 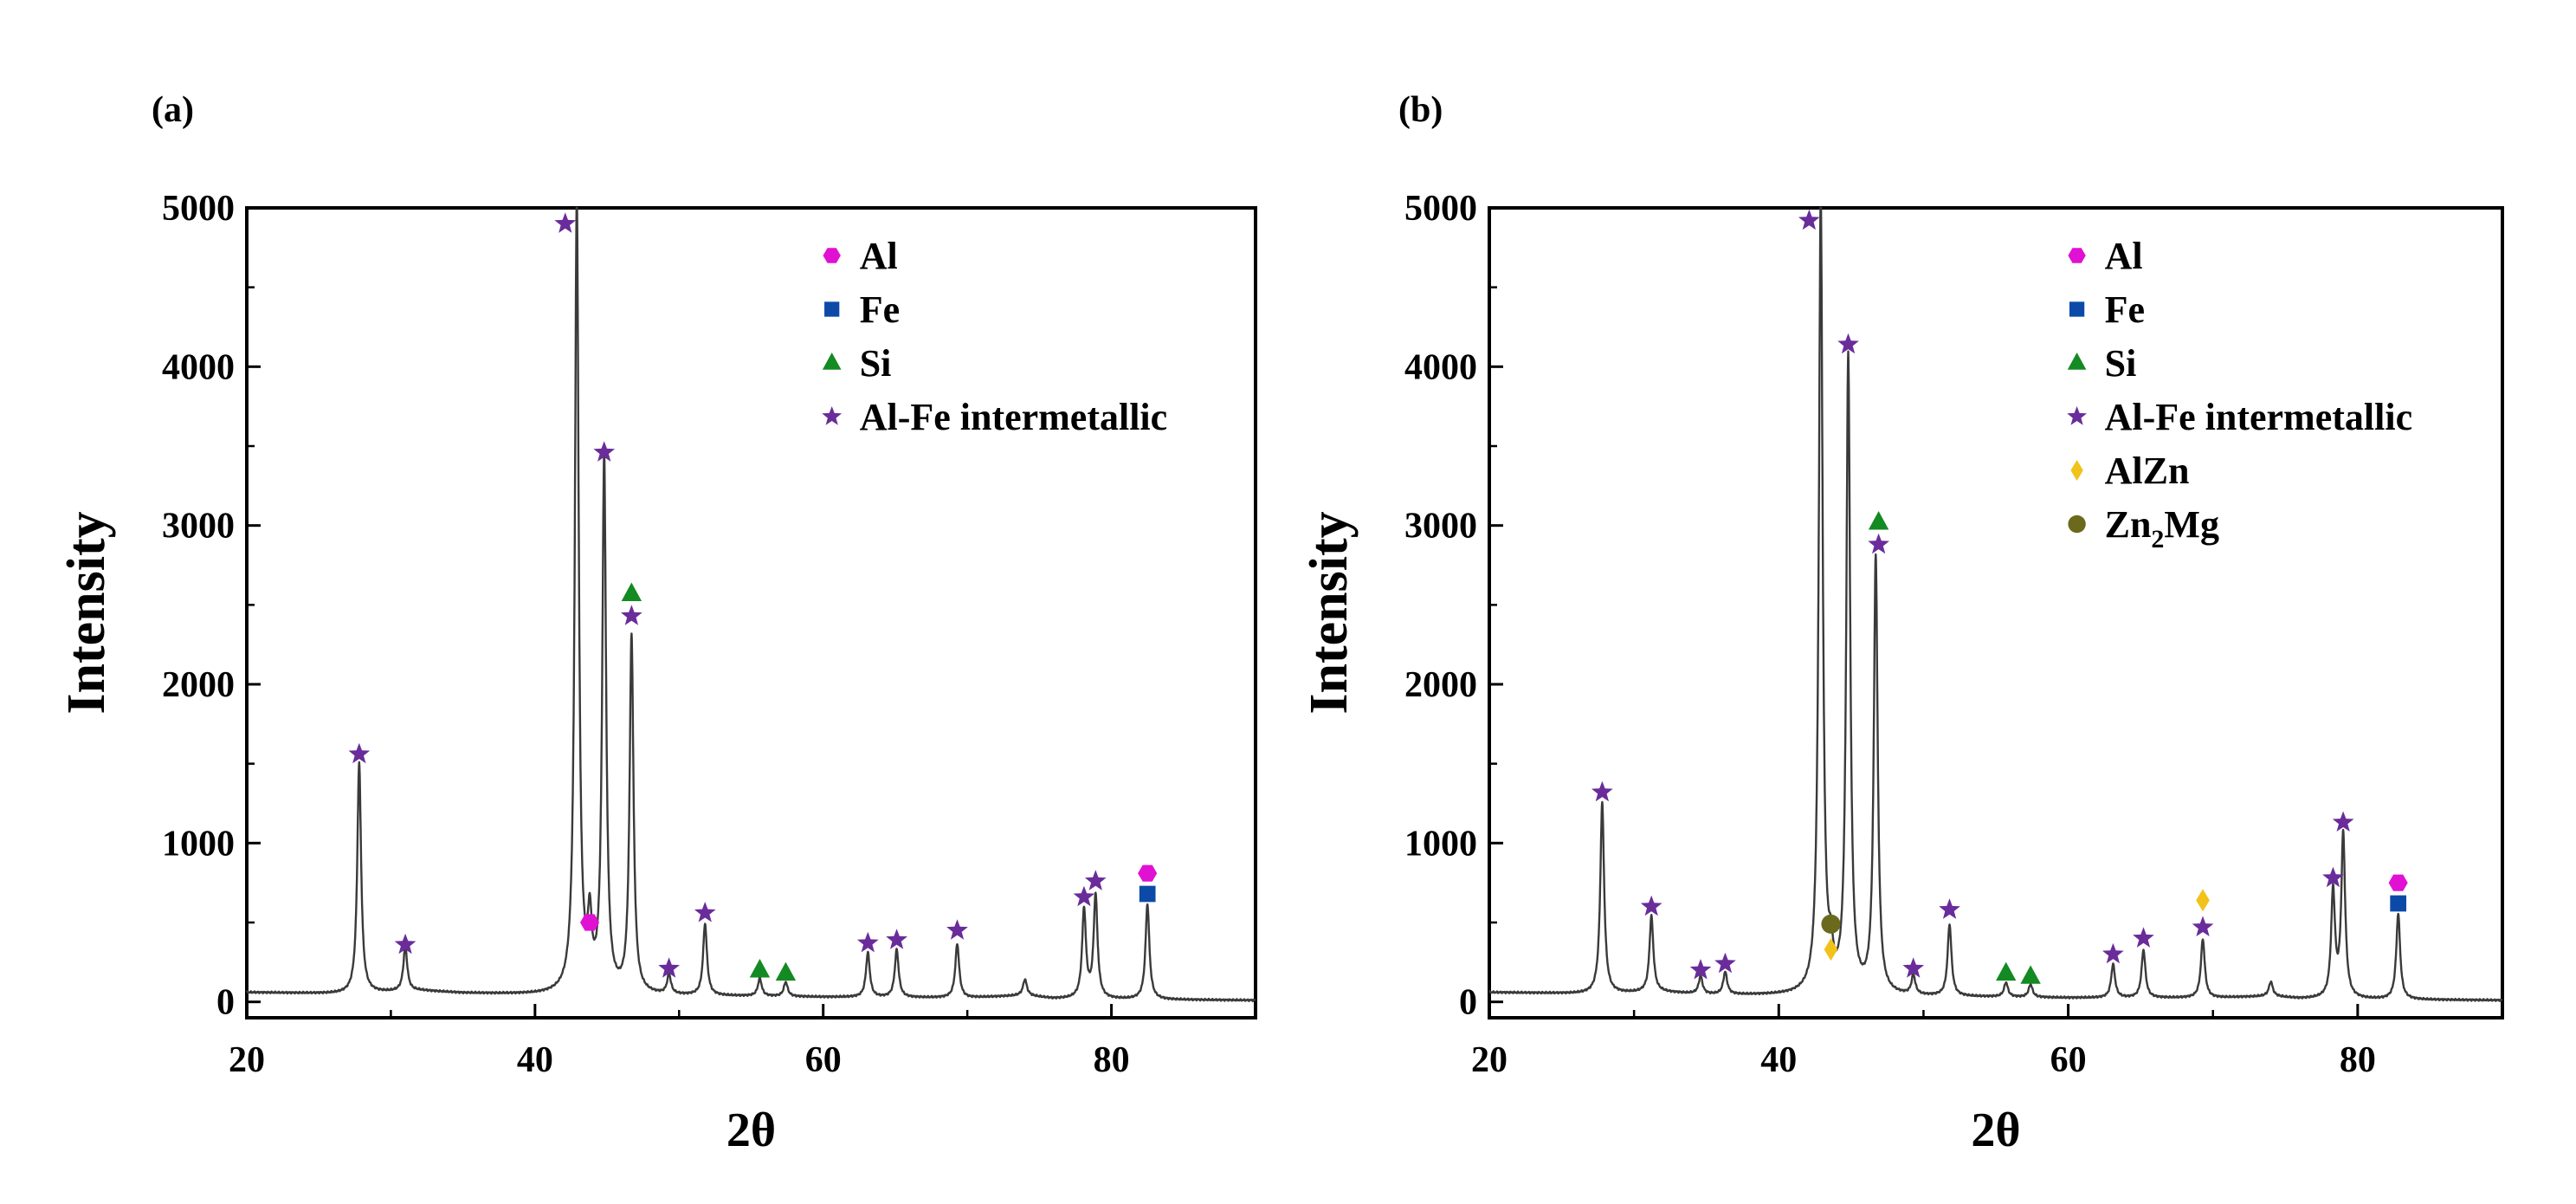 I want to click on legend-symbol-diamond, so click(x=2076, y=470).